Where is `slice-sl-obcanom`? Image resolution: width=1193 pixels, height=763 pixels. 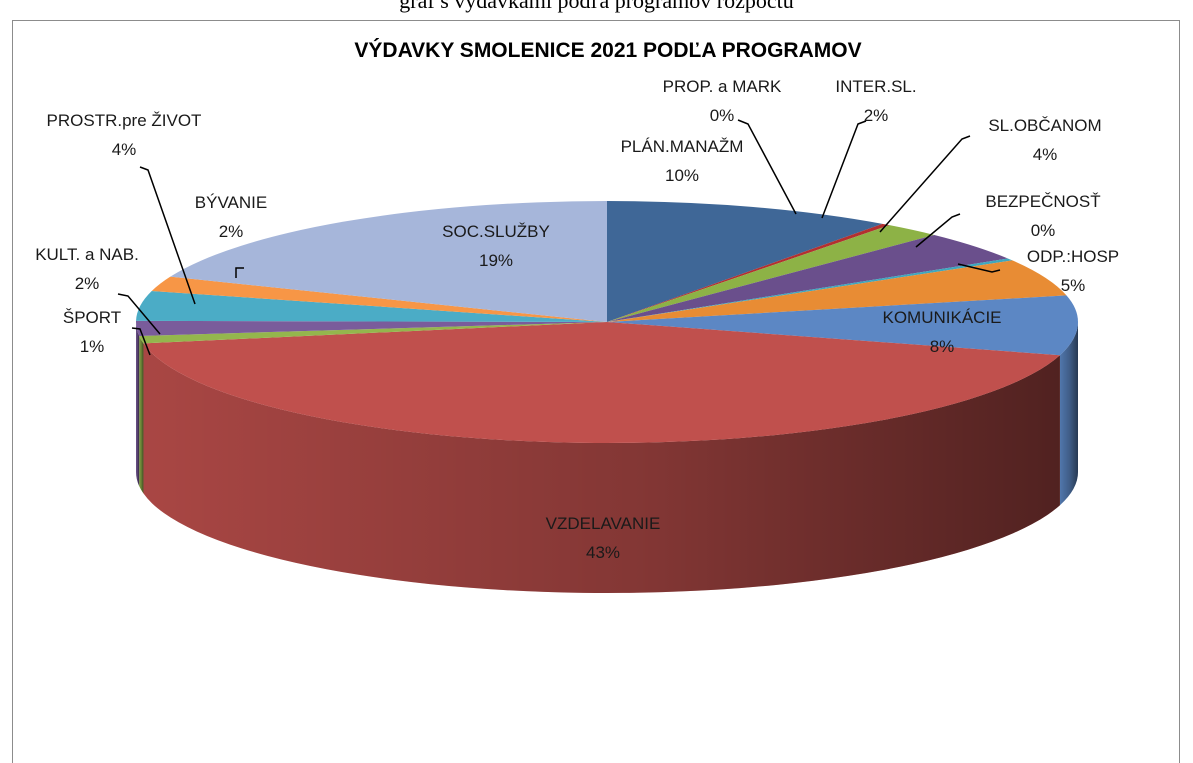 slice-sl-obcanom is located at coordinates (807, 278).